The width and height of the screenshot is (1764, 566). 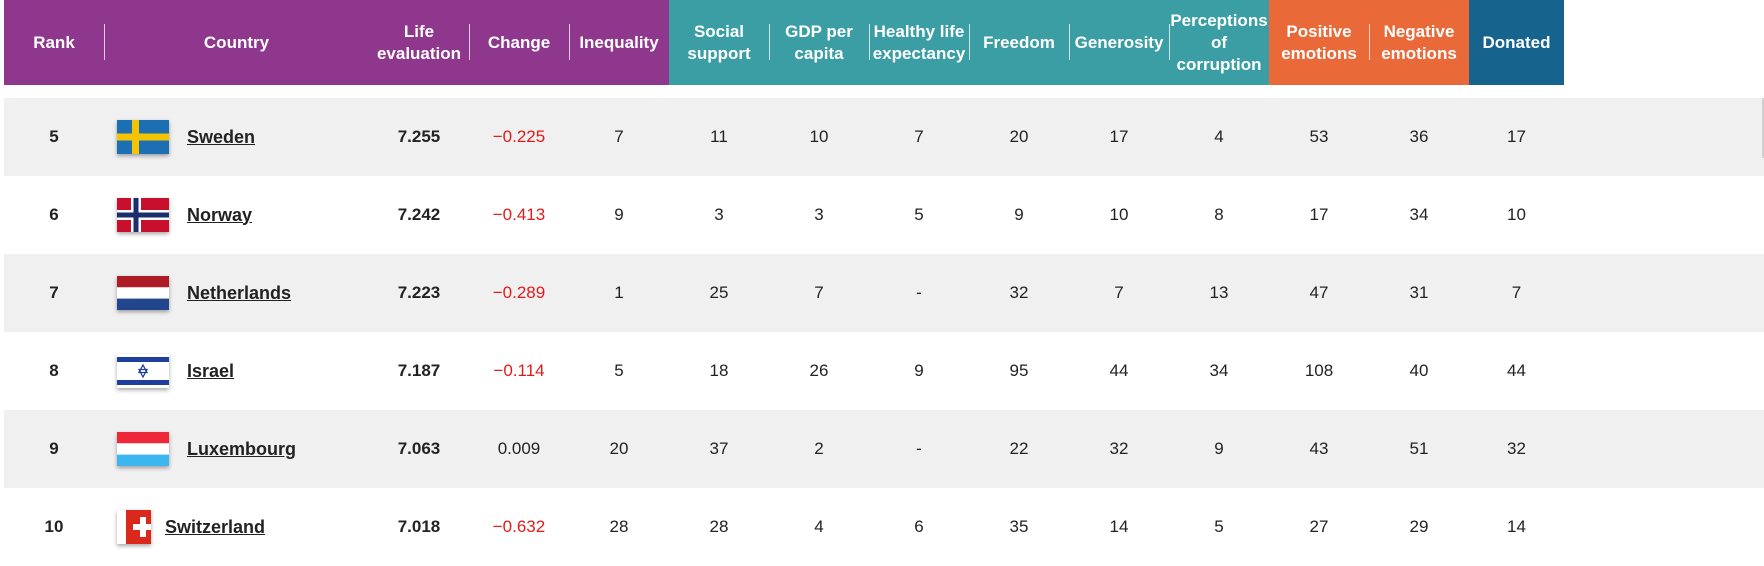 I want to click on cell-rank: 9, so click(x=54, y=449).